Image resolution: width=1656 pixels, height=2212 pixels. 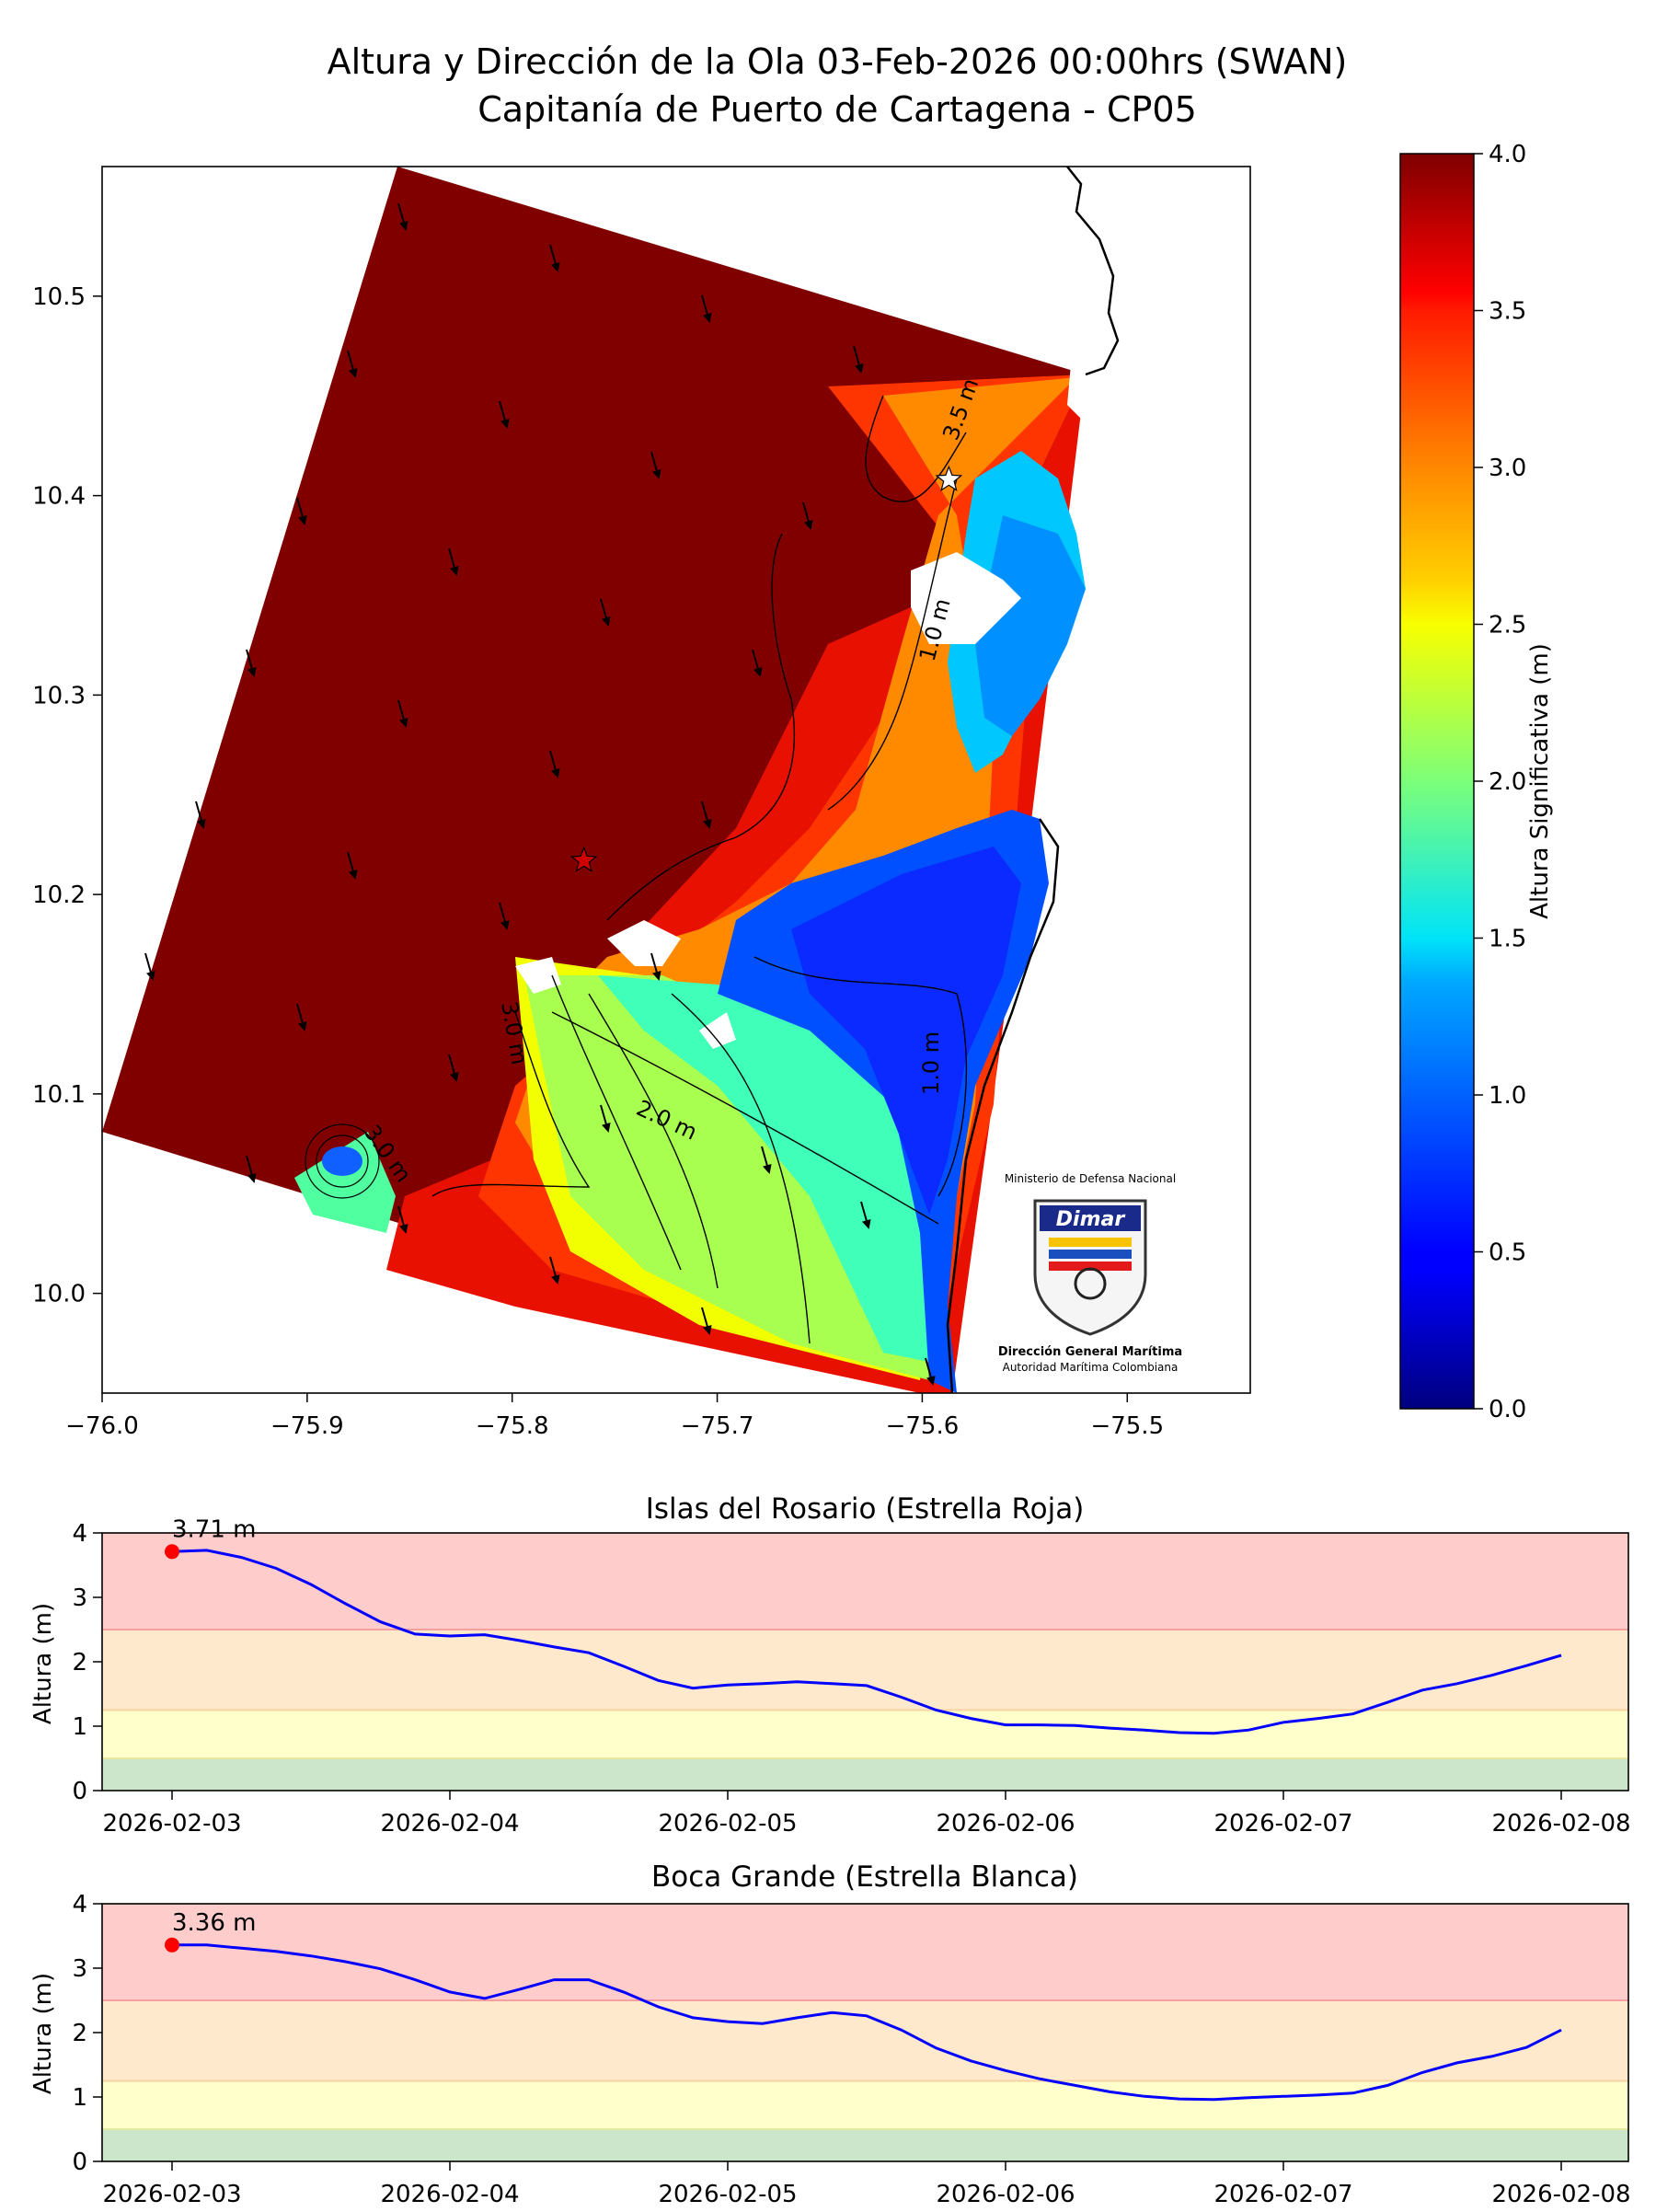 I want to click on colorbar-tick-label: 4.0, so click(x=1507, y=154).